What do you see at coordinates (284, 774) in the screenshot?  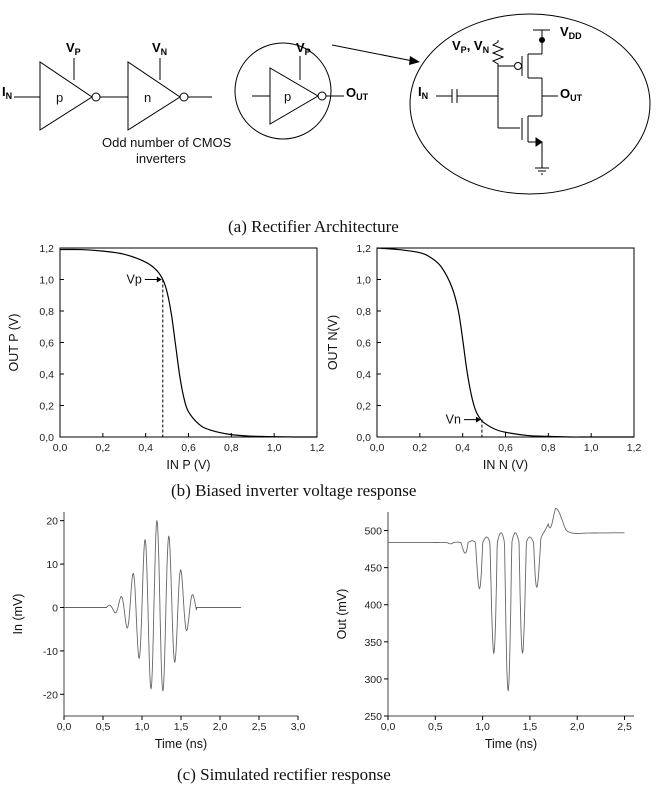 I see `caption-c: (c) Simulated rectifier response` at bounding box center [284, 774].